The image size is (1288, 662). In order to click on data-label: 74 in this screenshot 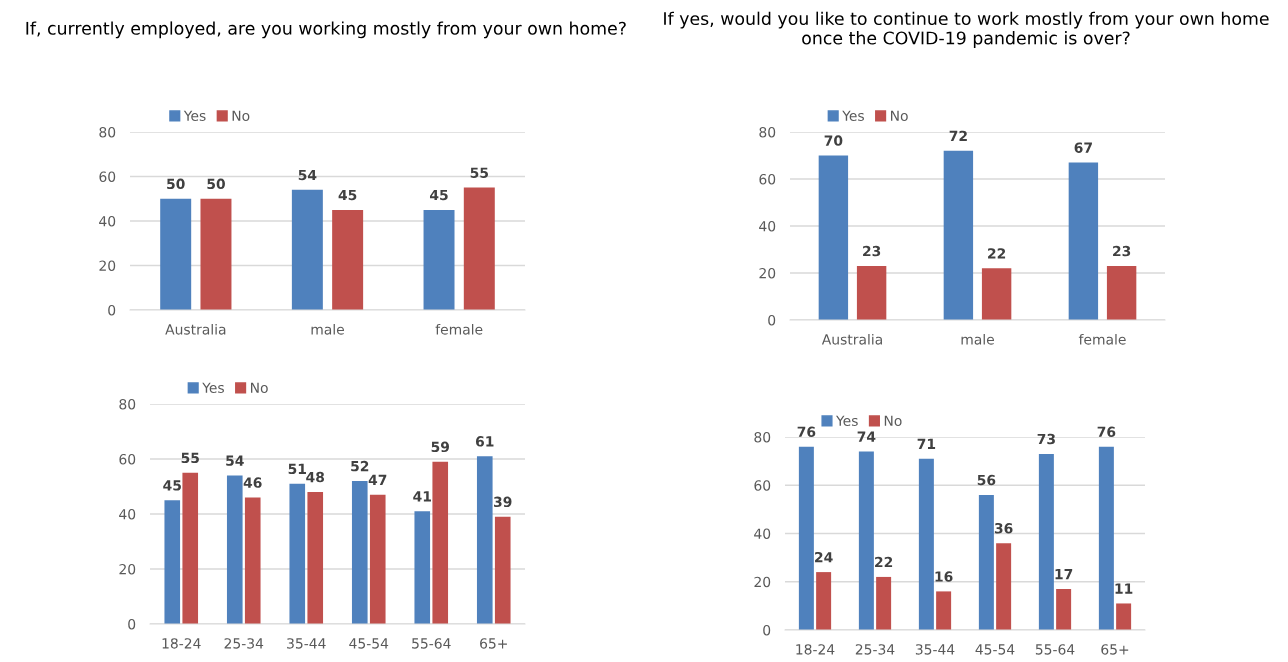, I will do `click(866, 436)`.